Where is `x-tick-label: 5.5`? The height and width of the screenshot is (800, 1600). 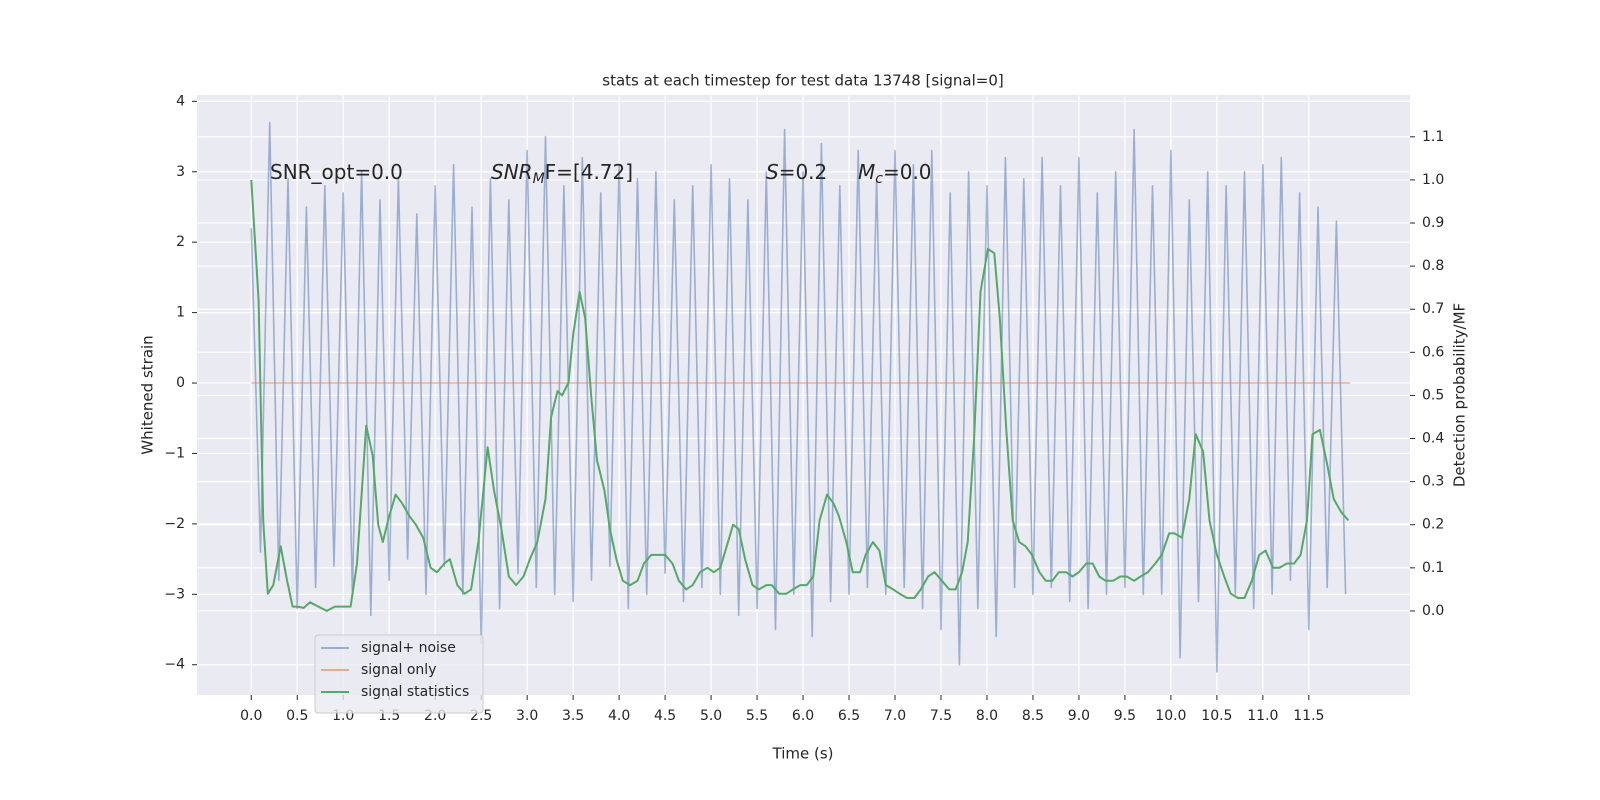
x-tick-label: 5.5 is located at coordinates (757, 716).